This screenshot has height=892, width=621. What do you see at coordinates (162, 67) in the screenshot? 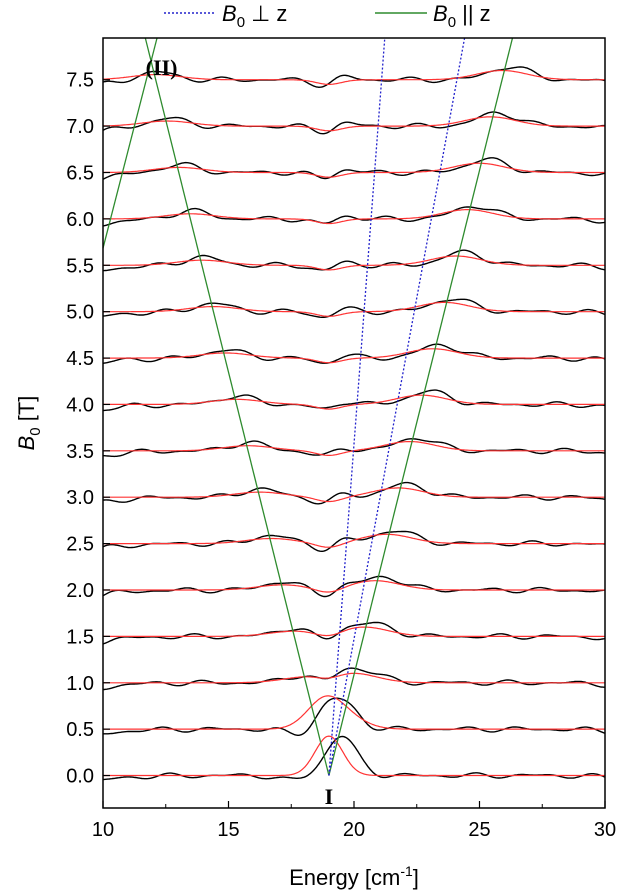
I see `annotation-II: (II)` at bounding box center [162, 67].